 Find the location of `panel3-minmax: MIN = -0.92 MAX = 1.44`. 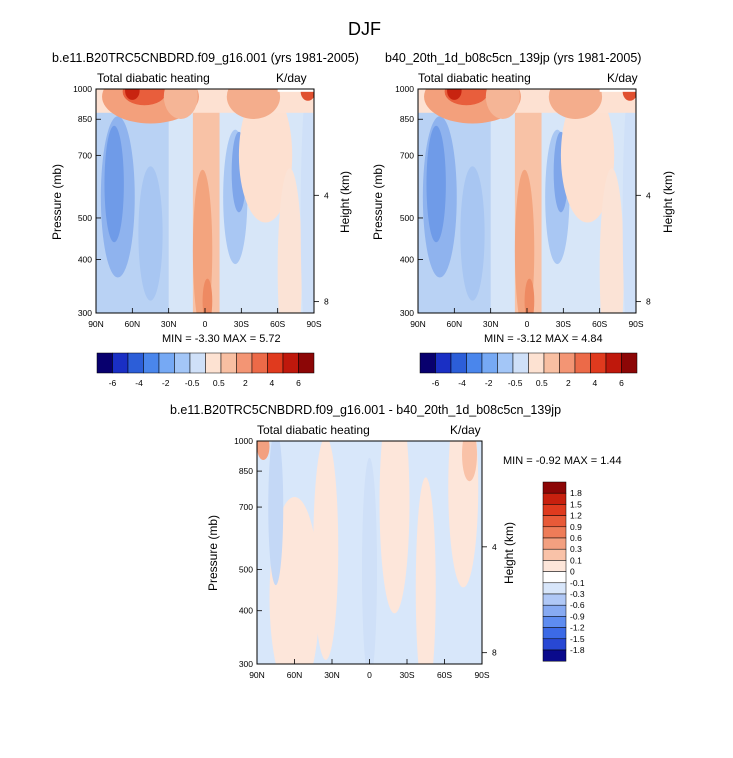

panel3-minmax: MIN = -0.92 MAX = 1.44 is located at coordinates (562, 461).